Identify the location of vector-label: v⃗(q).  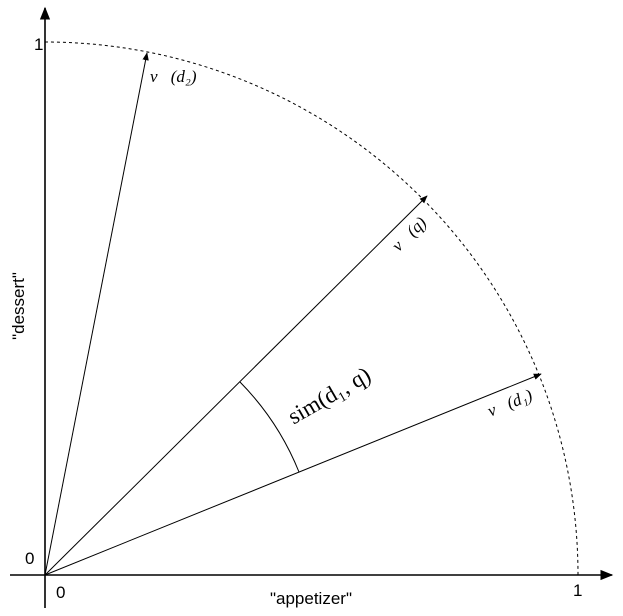
(409, 234).